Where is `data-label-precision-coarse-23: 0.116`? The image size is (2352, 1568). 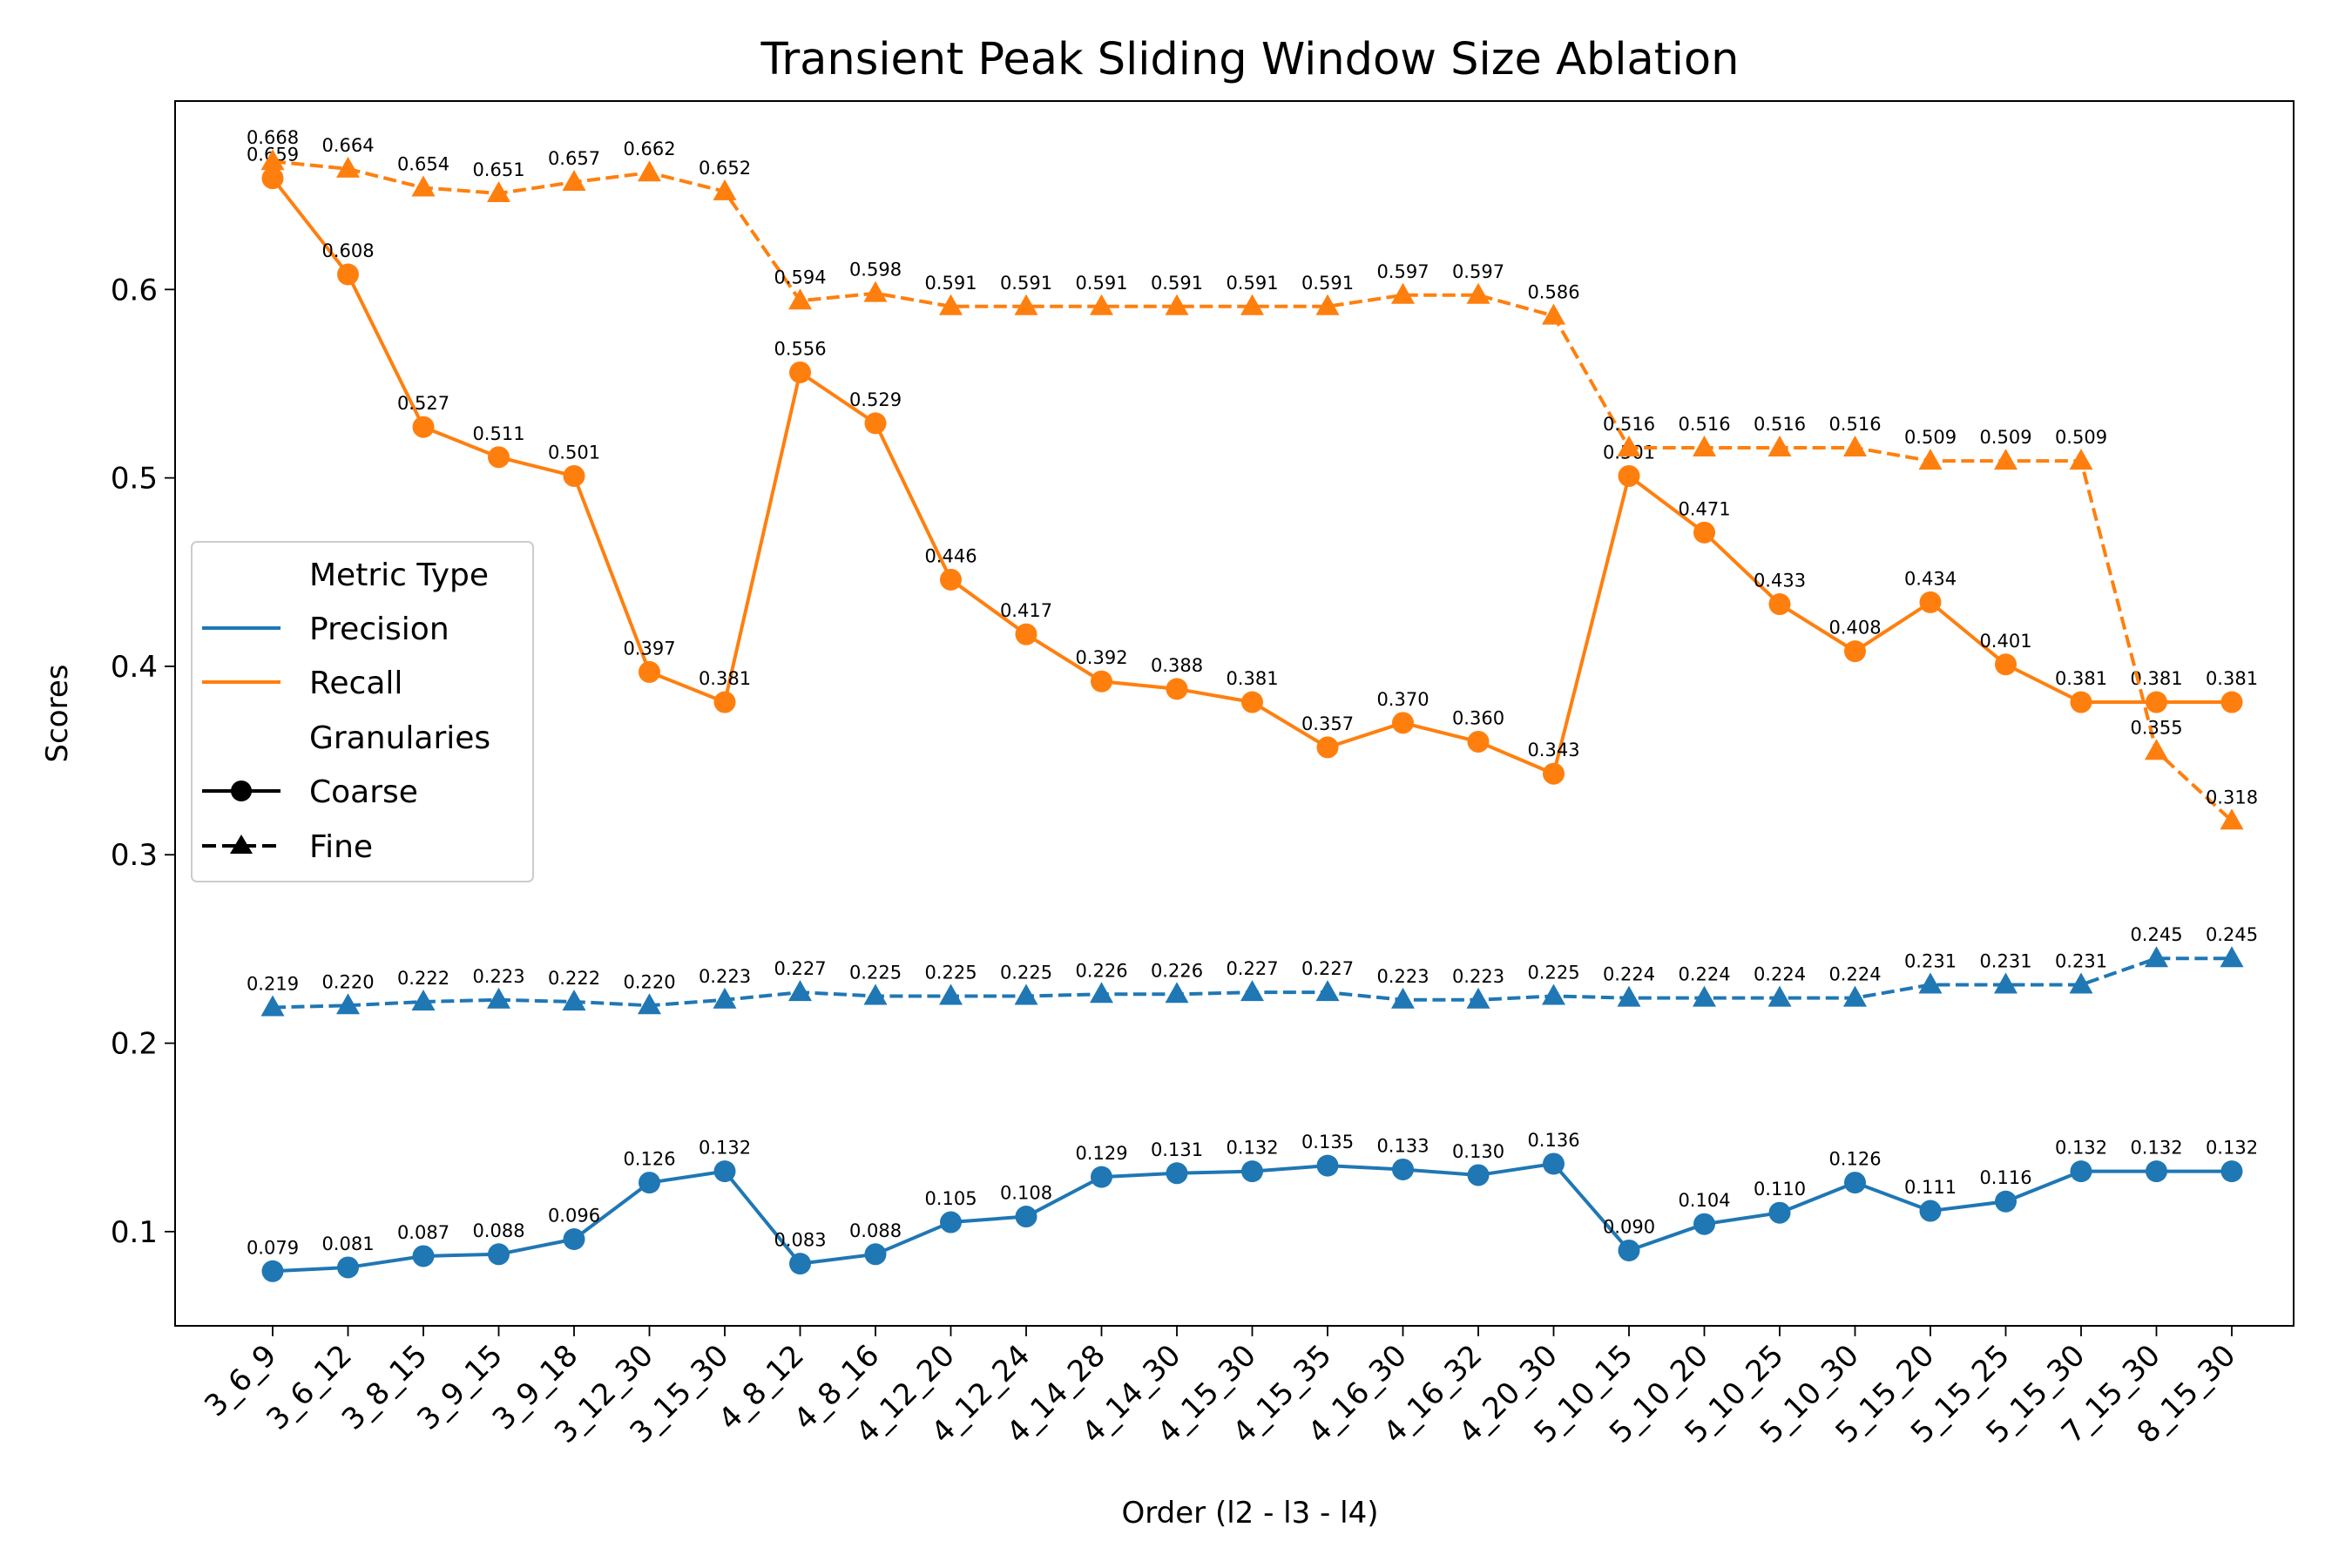 data-label-precision-coarse-23: 0.116 is located at coordinates (2005, 1177).